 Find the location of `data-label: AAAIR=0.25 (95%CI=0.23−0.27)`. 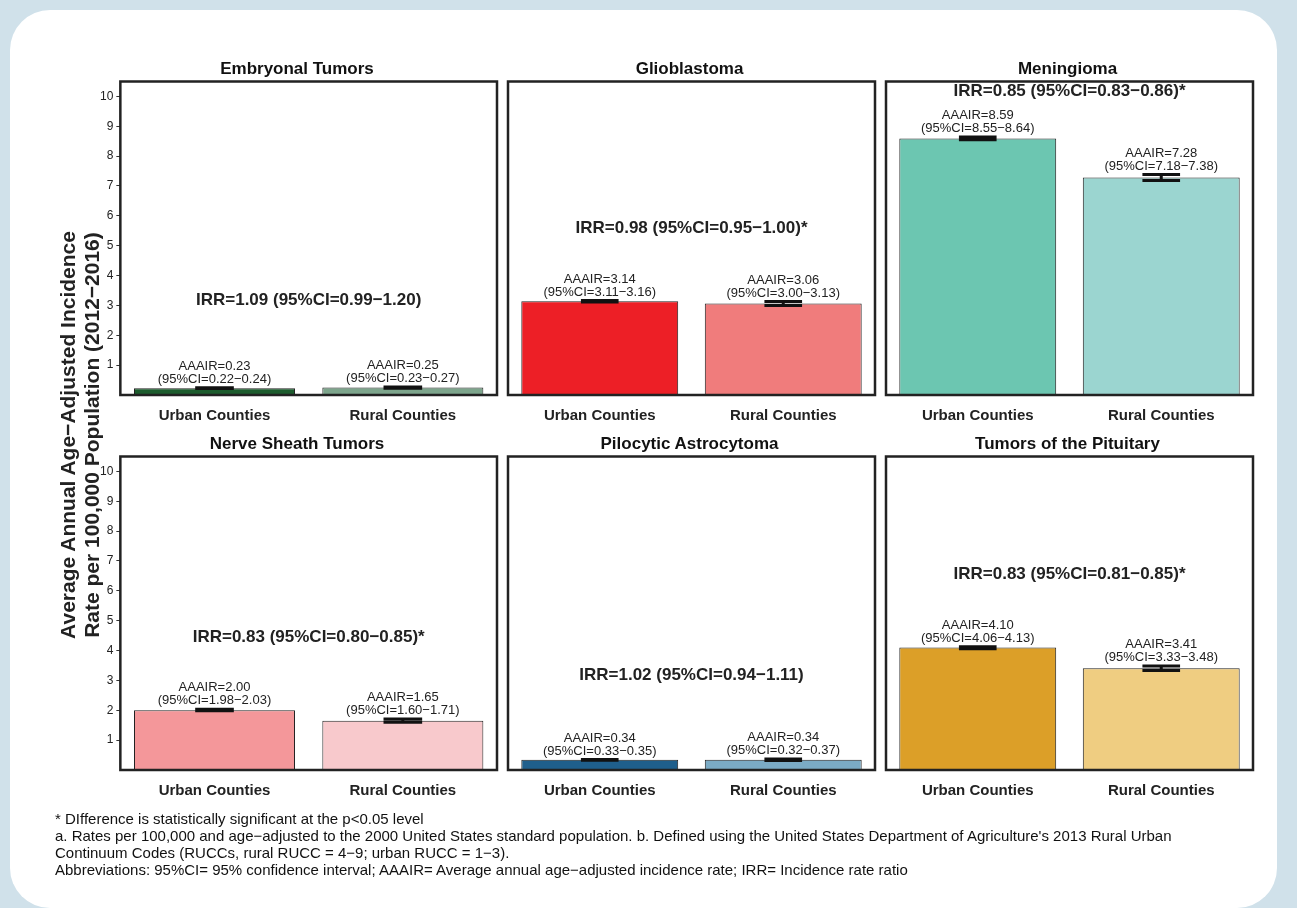

data-label: AAAIR=0.25 (95%CI=0.23−0.27) is located at coordinates (403, 370).